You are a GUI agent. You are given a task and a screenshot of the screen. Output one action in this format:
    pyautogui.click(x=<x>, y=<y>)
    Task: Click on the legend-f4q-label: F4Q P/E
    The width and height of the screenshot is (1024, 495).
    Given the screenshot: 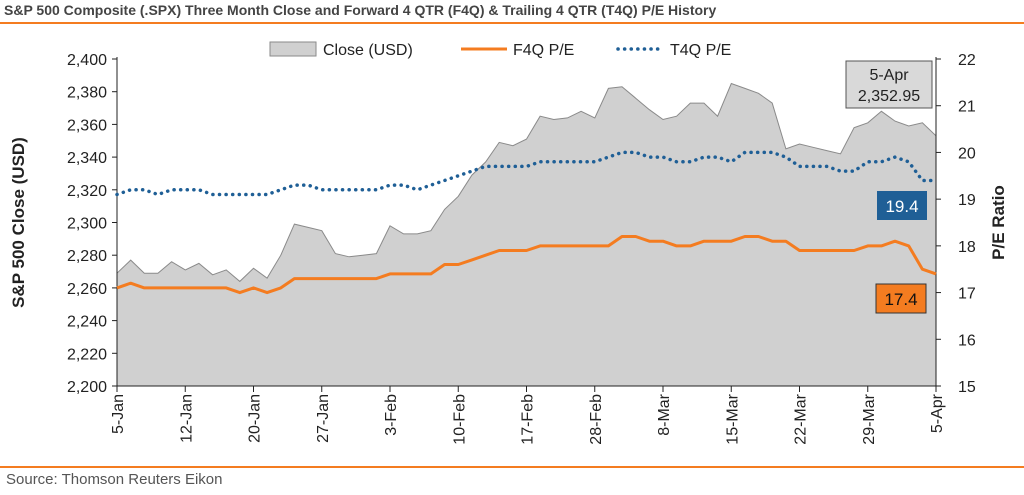 What is the action you would take?
    pyautogui.click(x=543, y=50)
    